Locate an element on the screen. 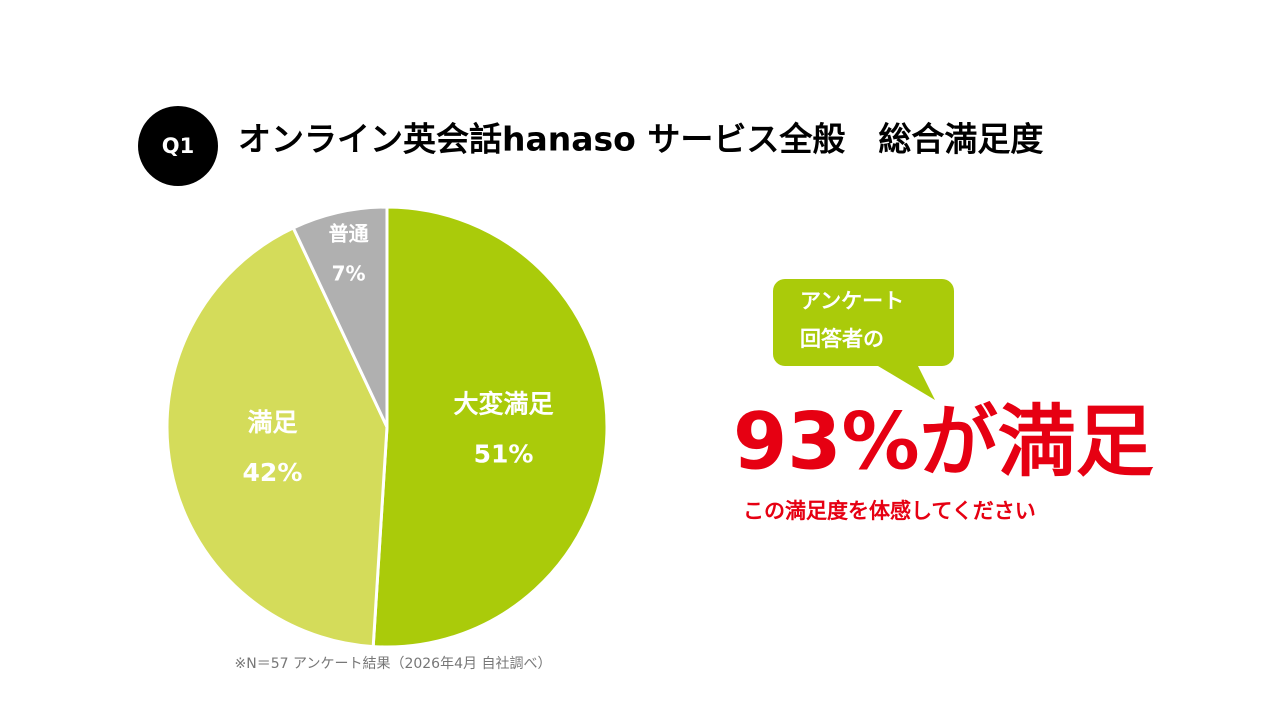  footnote: ※N＝57 アンケート結果（2026年4月 自社調べ） is located at coordinates (393, 664).